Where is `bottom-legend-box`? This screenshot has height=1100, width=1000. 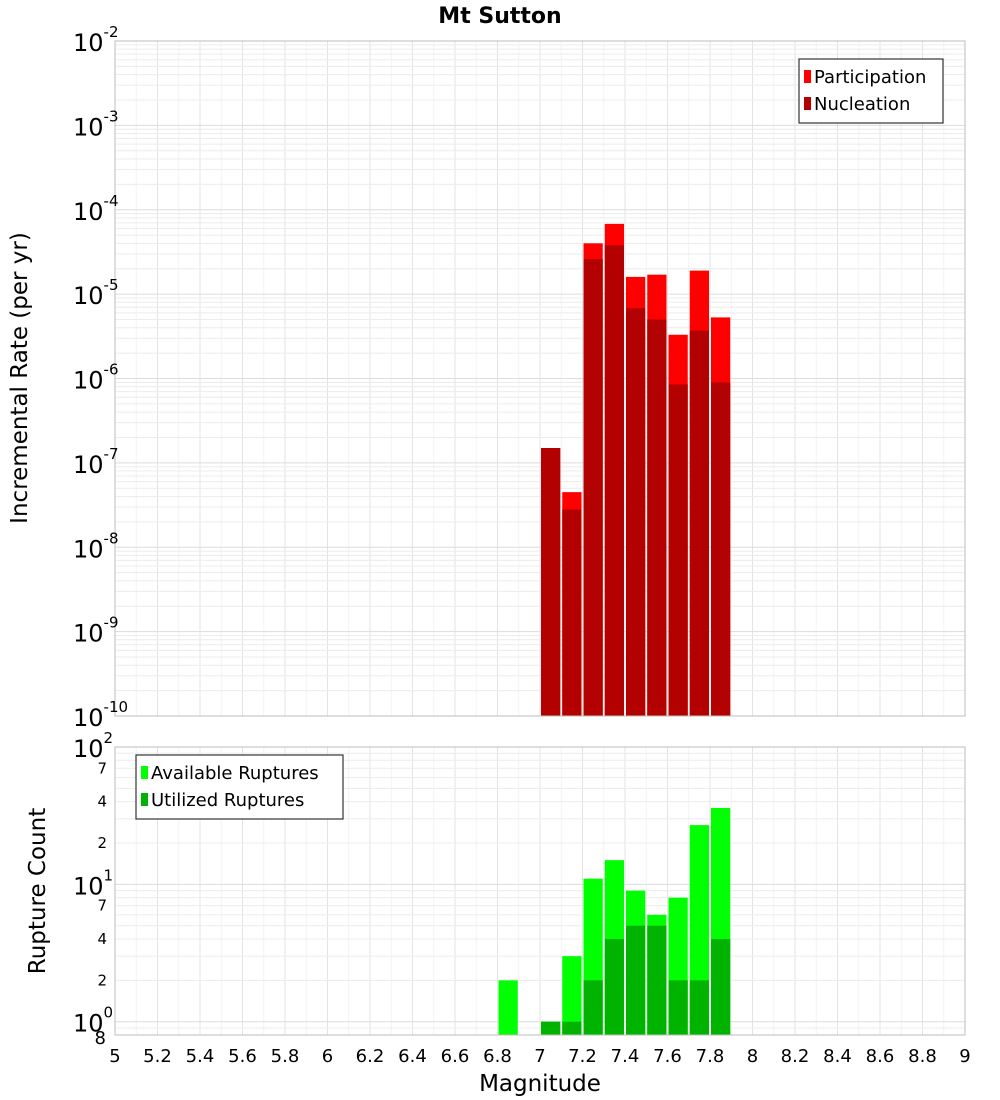
bottom-legend-box is located at coordinates (239, 787).